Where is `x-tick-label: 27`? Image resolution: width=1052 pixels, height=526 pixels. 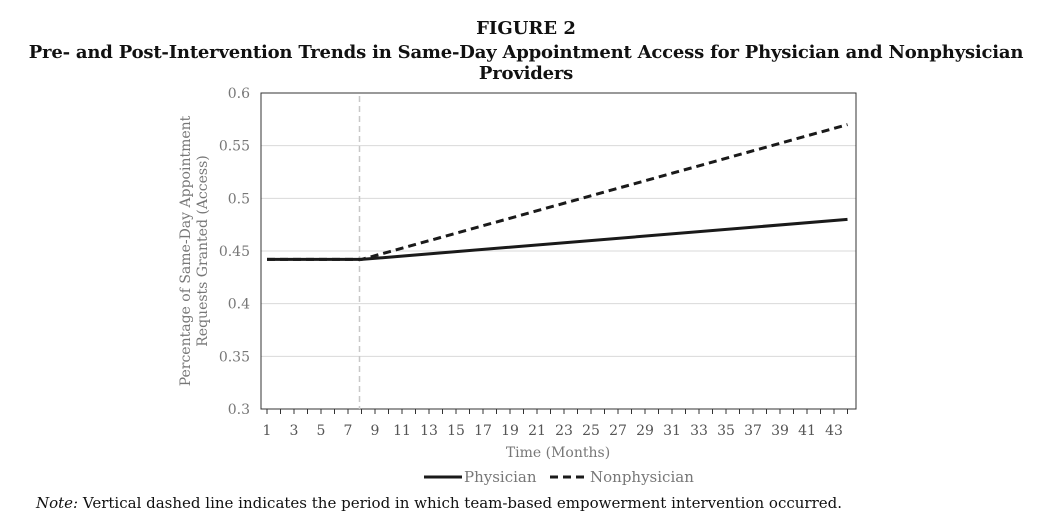 x-tick-label: 27 is located at coordinates (618, 431).